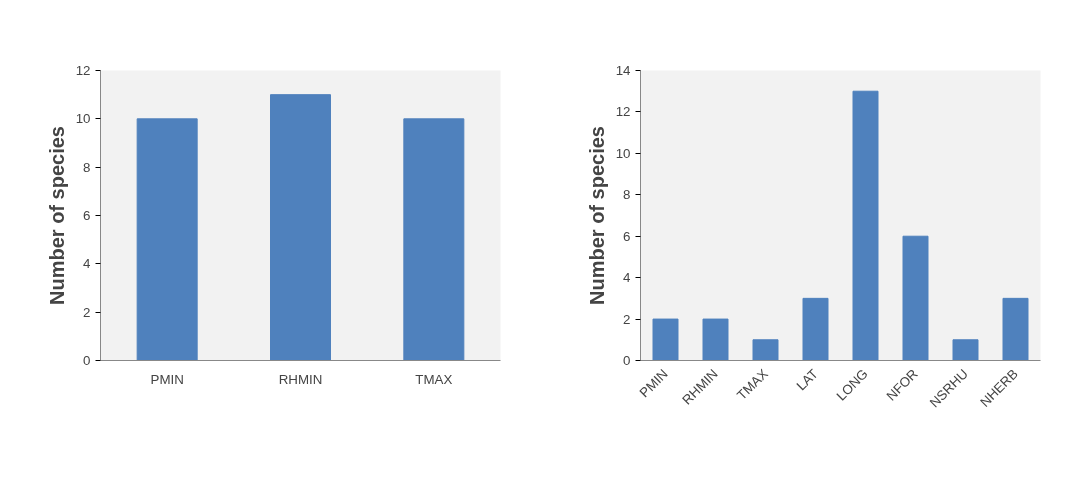 The height and width of the screenshot is (478, 1085). What do you see at coordinates (434, 379) in the screenshot?
I see `x-tick-label: TMAX` at bounding box center [434, 379].